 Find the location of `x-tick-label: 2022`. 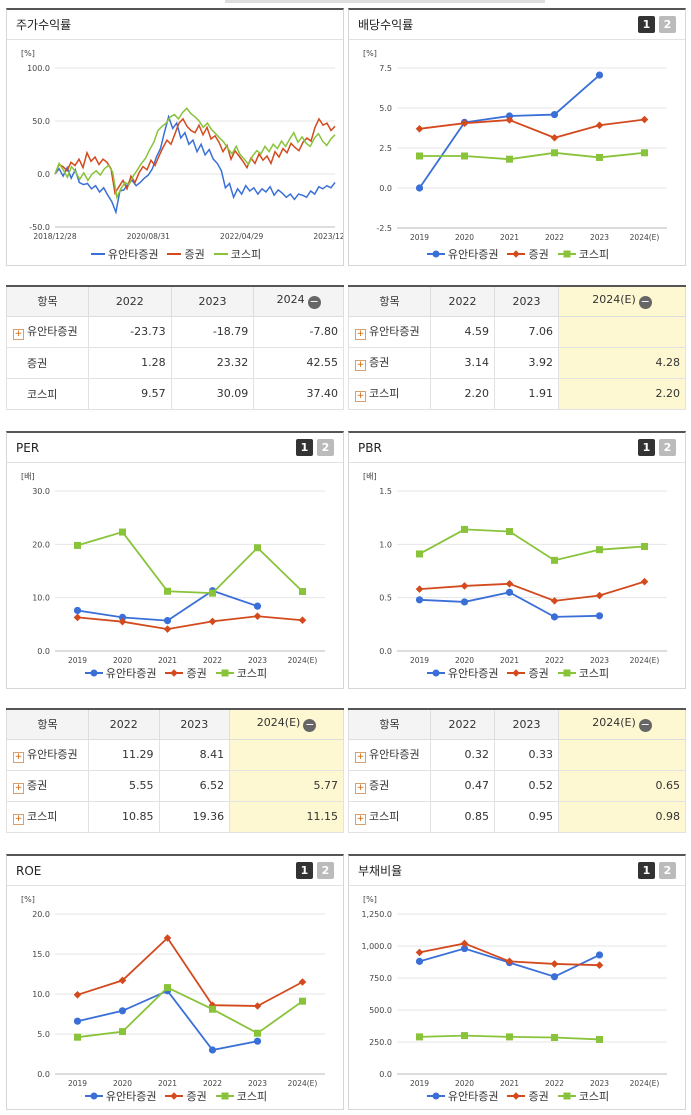

x-tick-label: 2022 is located at coordinates (554, 660).